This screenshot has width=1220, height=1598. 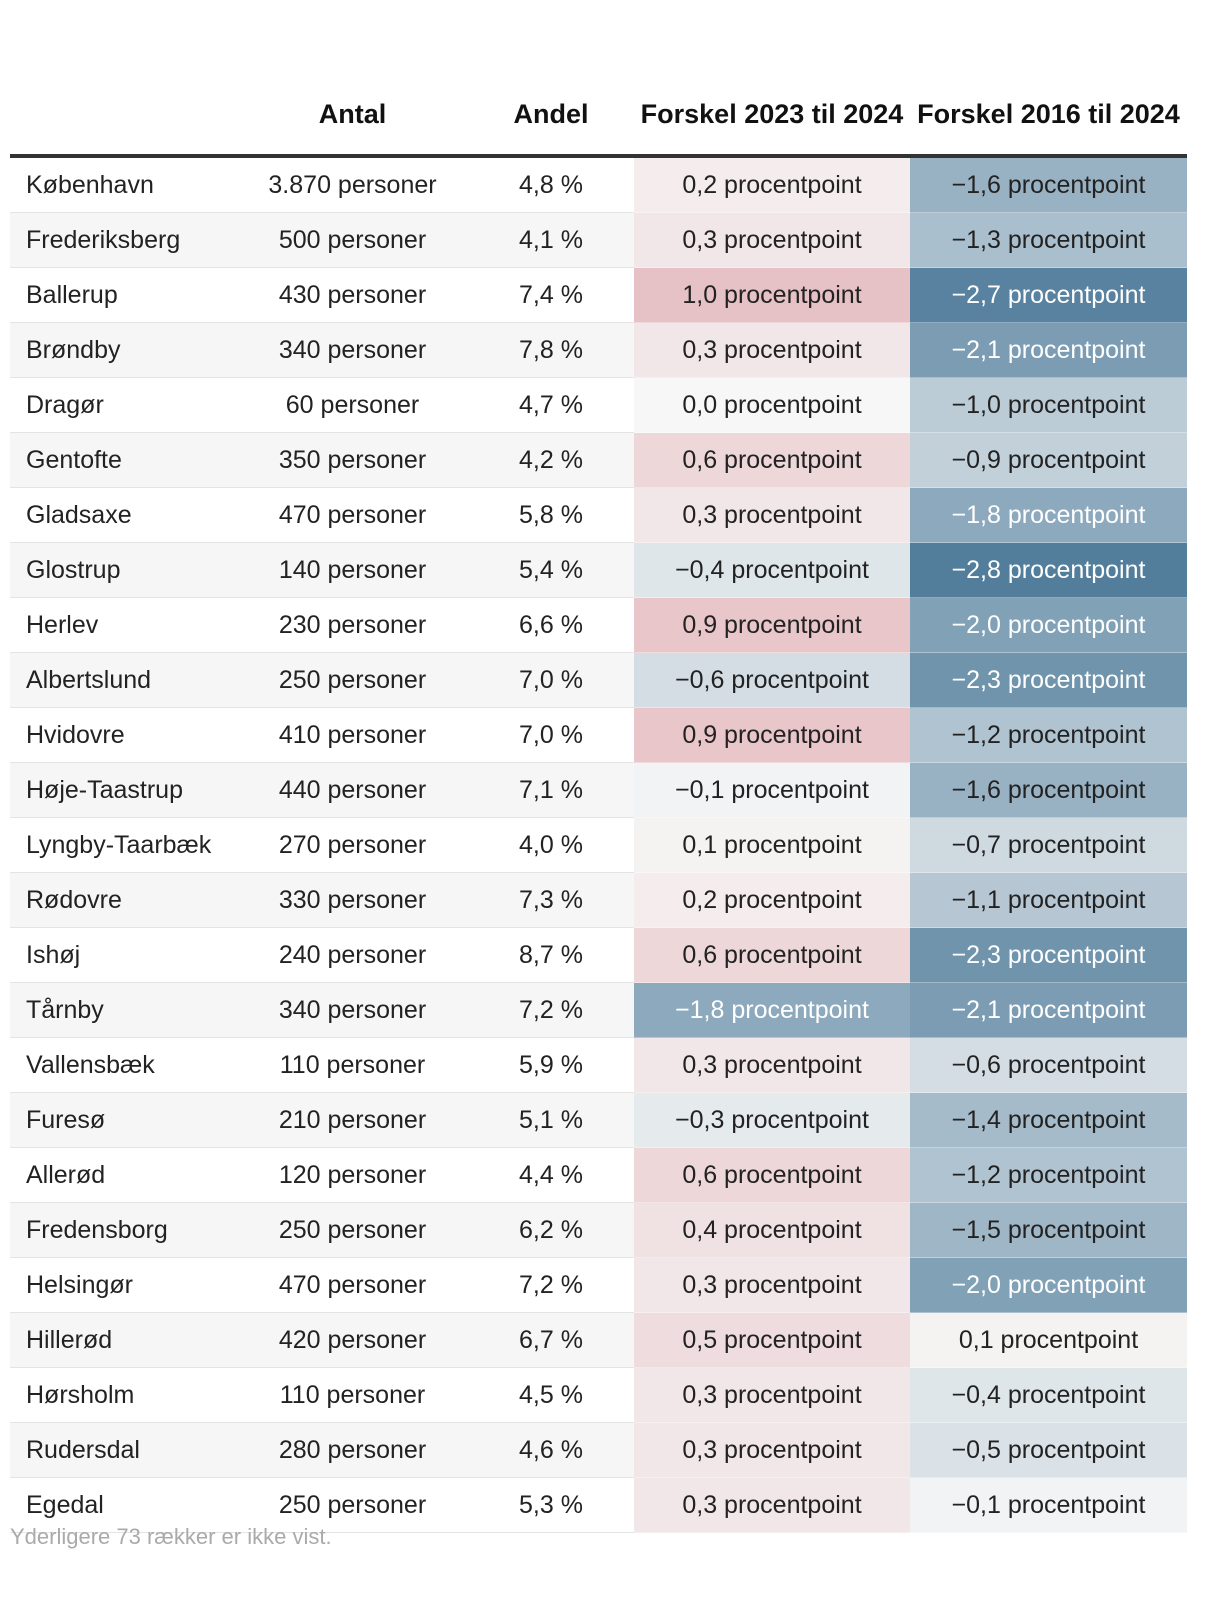 What do you see at coordinates (1048, 1120) in the screenshot?
I see `cell-diff-2016-2024: −1,4 procentpoint` at bounding box center [1048, 1120].